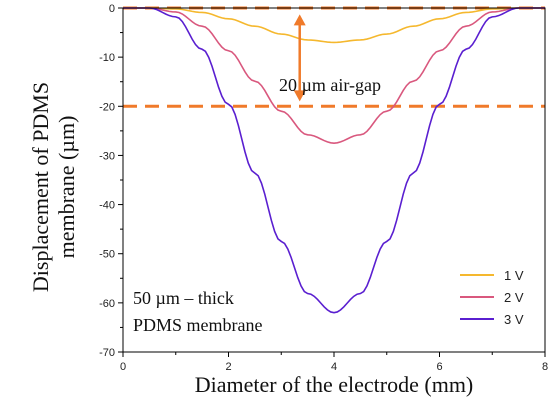 This screenshot has width=555, height=403. What do you see at coordinates (330, 85) in the screenshot?
I see `air-gap-annotation: 20 µm air-gap` at bounding box center [330, 85].